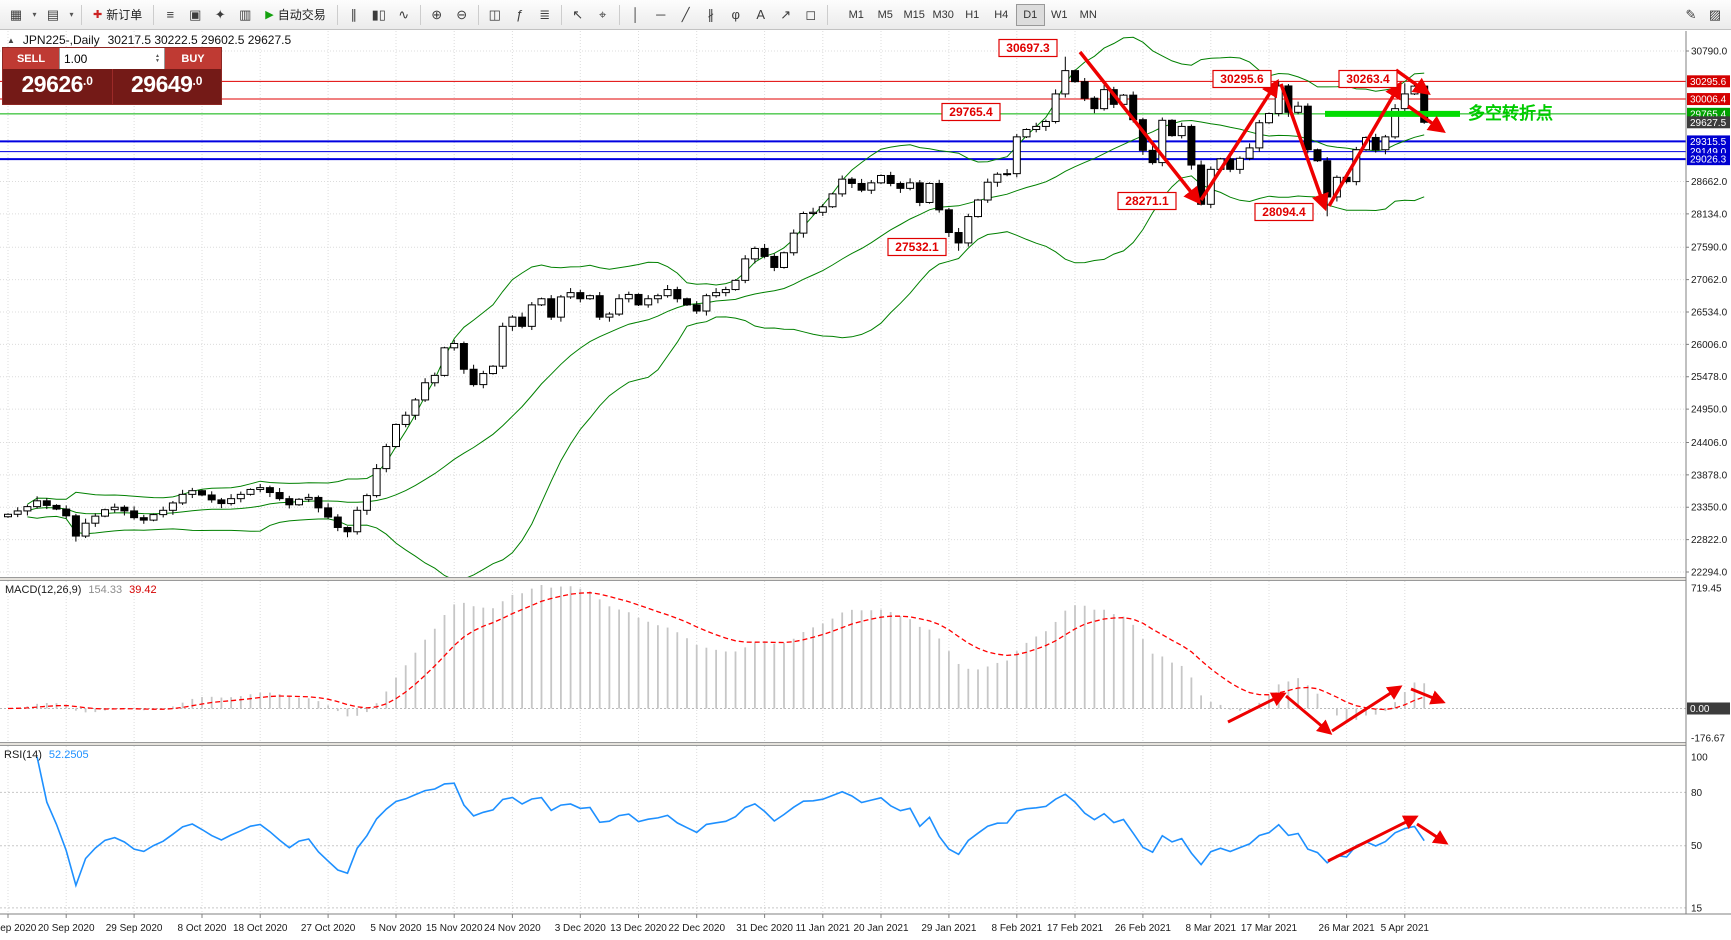 This screenshot has height=940, width=1731. What do you see at coordinates (193, 58) in the screenshot?
I see `buy-button: BUY` at bounding box center [193, 58].